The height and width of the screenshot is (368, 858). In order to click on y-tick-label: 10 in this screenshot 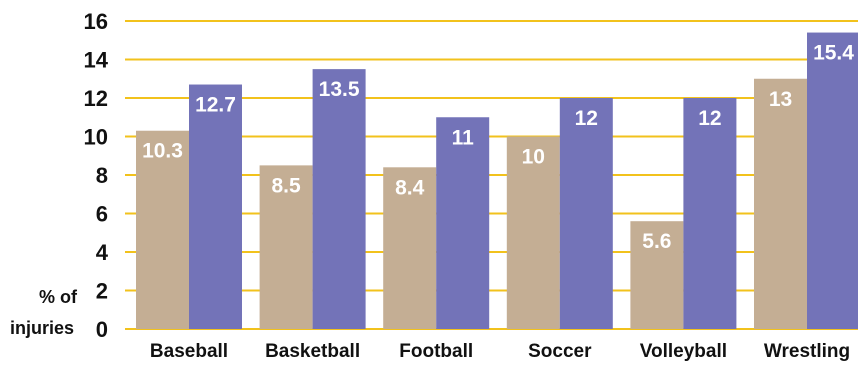, I will do `click(96, 137)`.